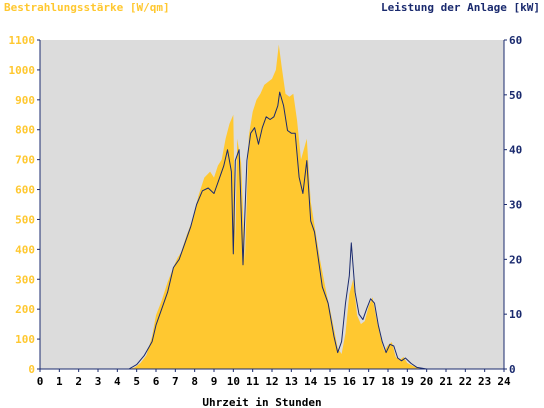  Describe the element at coordinates (426, 381) in the screenshot. I see `x-tick-label: 20` at that location.